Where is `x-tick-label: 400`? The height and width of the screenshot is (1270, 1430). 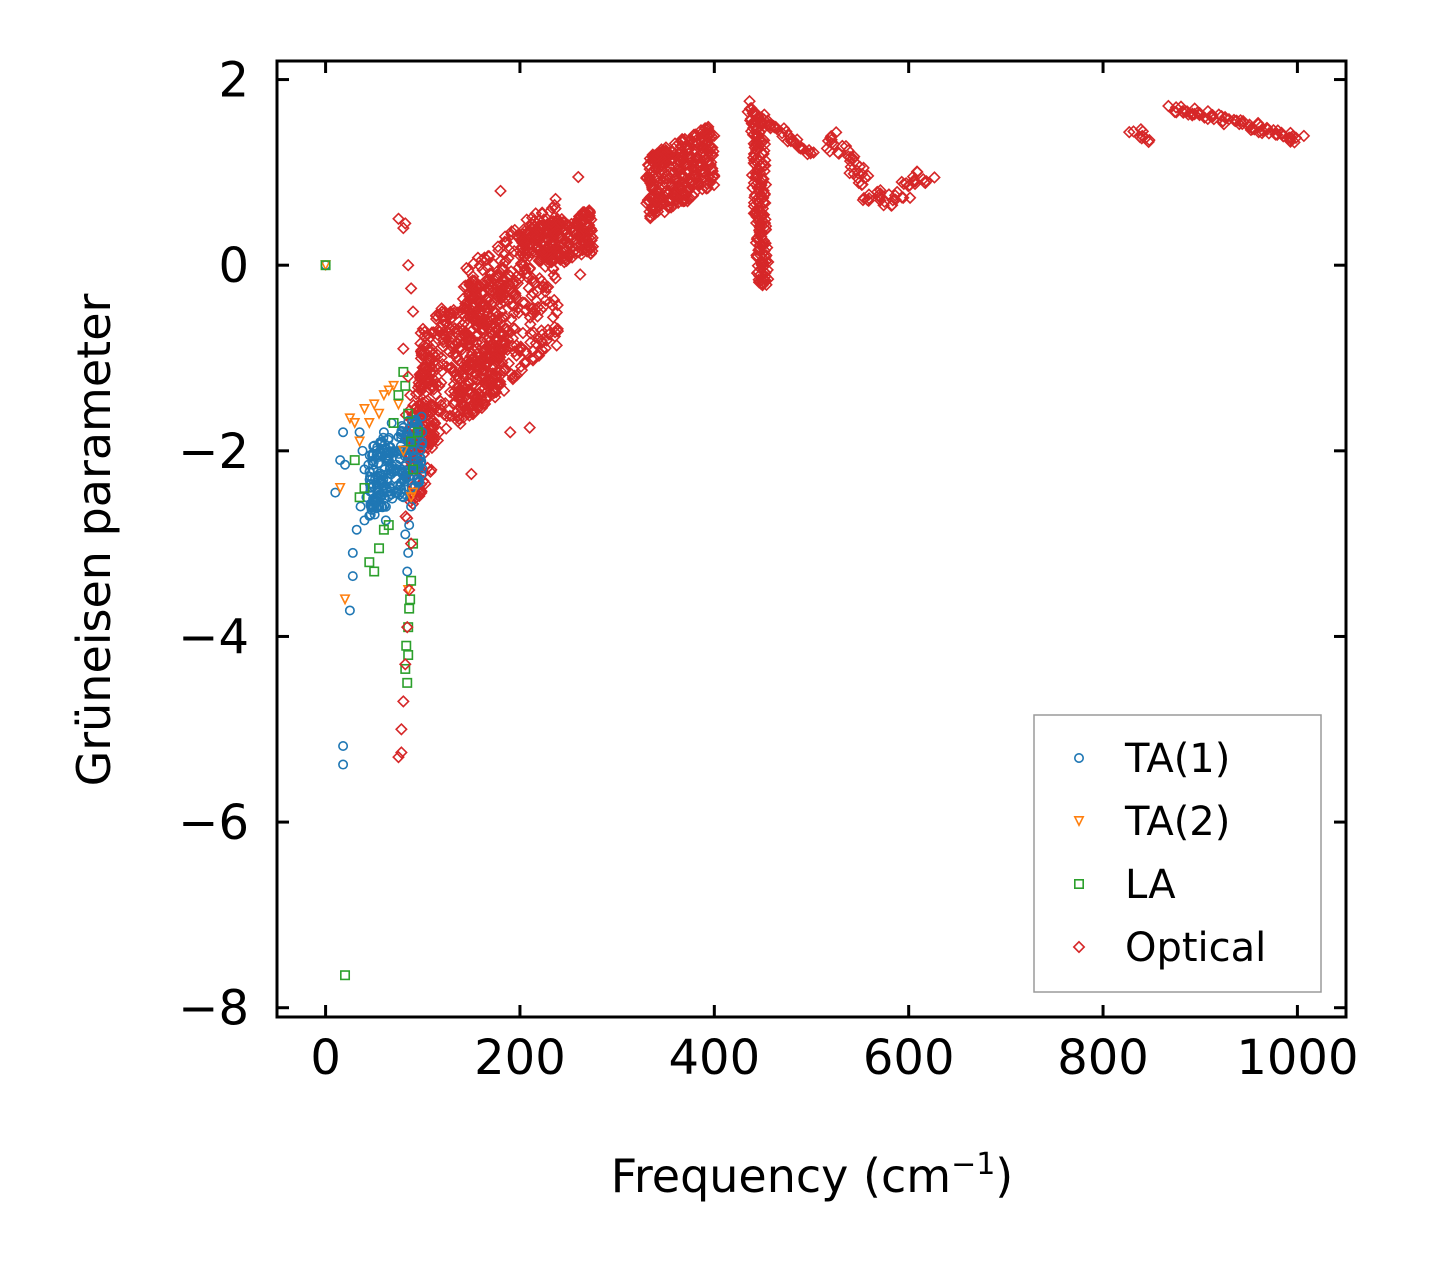
x-tick-label: 400 is located at coordinates (715, 1058).